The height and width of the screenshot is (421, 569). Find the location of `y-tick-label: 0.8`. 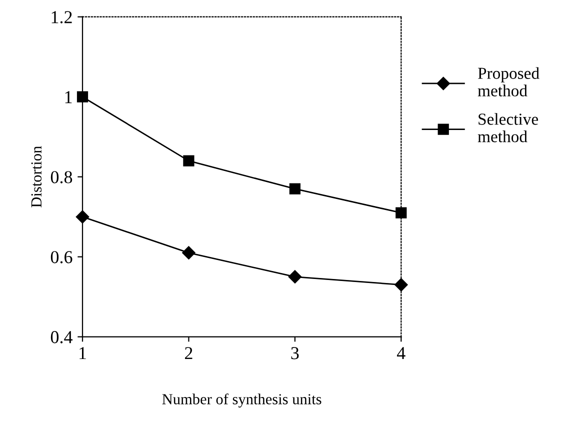

y-tick-label: 0.8 is located at coordinates (61, 177).